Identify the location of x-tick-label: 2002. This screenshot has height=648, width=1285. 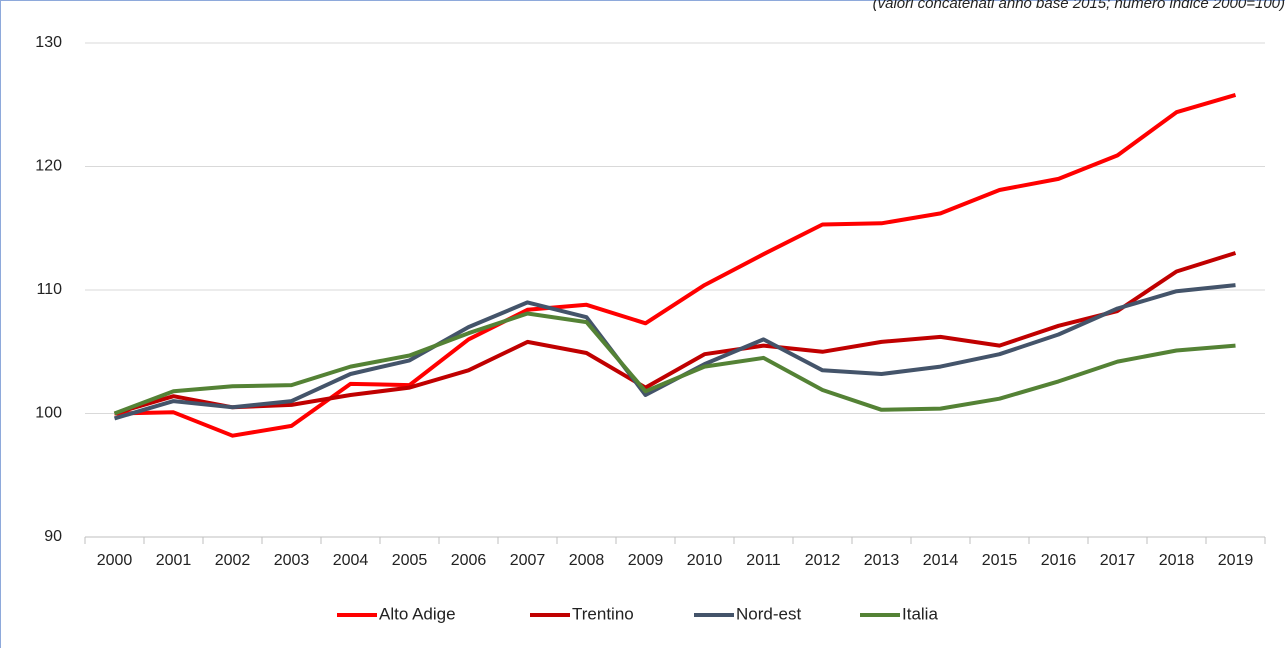
(233, 560).